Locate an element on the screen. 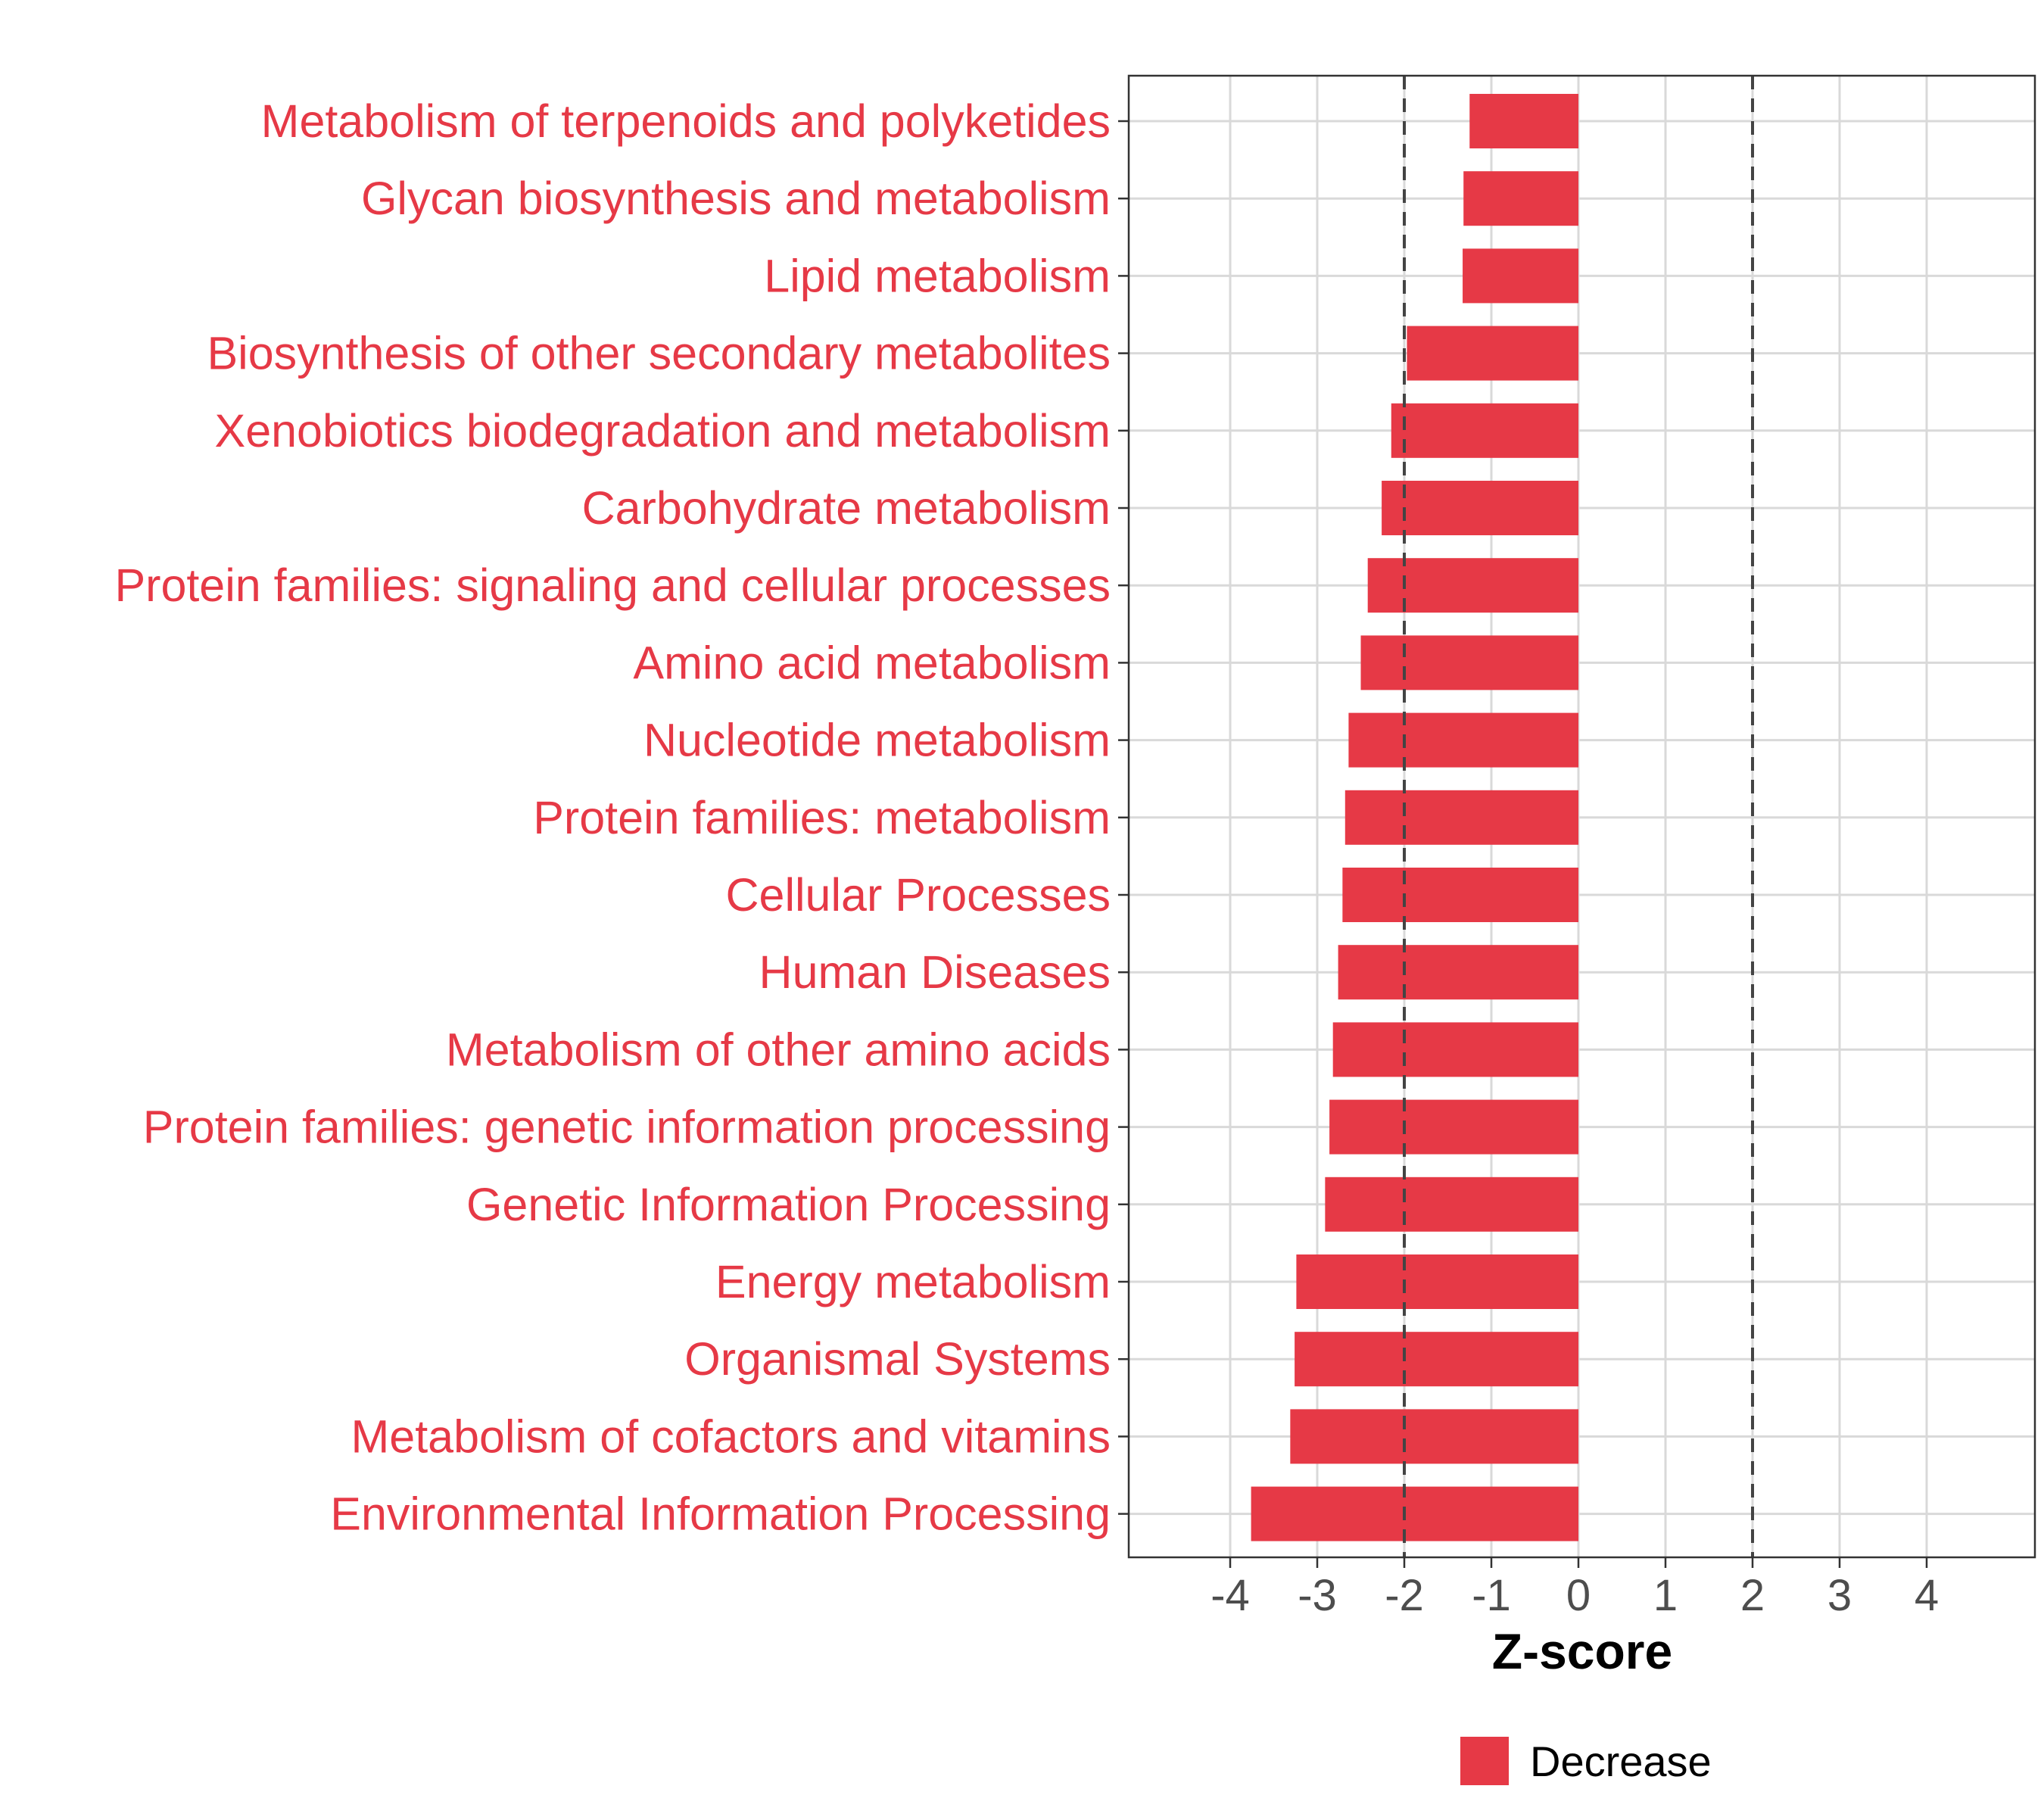 This screenshot has height=1817, width=2044. category-label: Organismal Systems is located at coordinates (898, 1359).